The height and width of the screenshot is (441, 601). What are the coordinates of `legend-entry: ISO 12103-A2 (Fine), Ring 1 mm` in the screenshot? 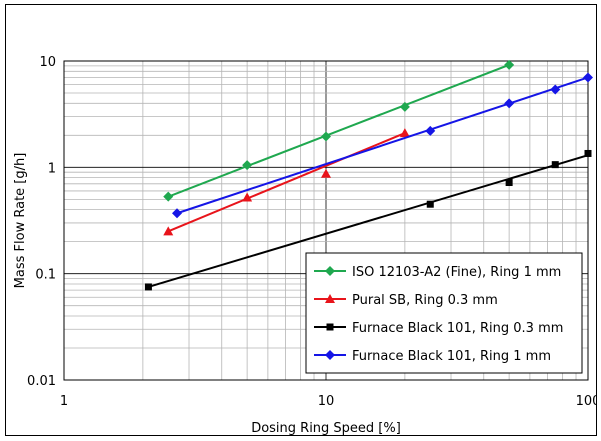 It's located at (437, 272).